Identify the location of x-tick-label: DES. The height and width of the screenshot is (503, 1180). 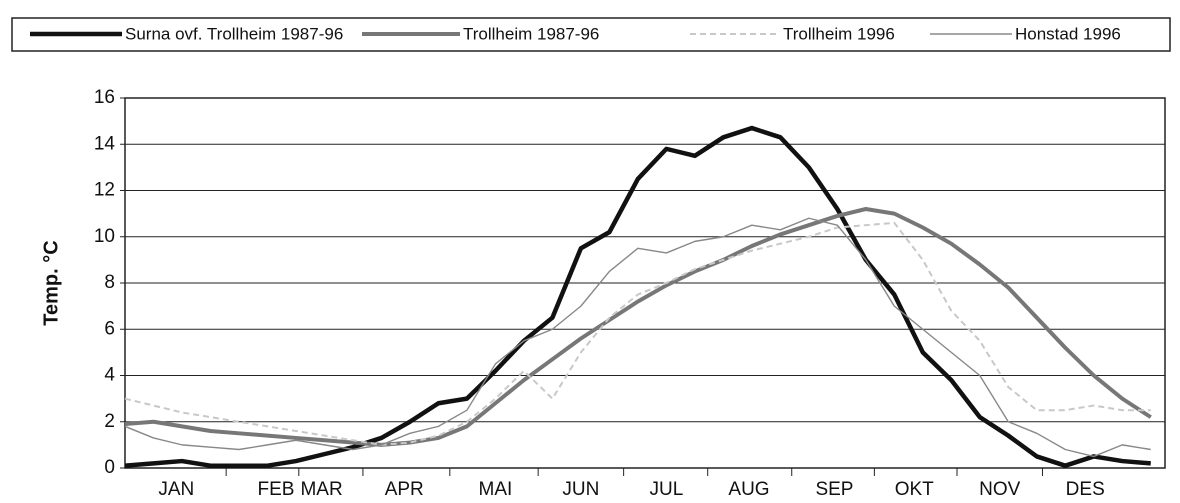
(1085, 489).